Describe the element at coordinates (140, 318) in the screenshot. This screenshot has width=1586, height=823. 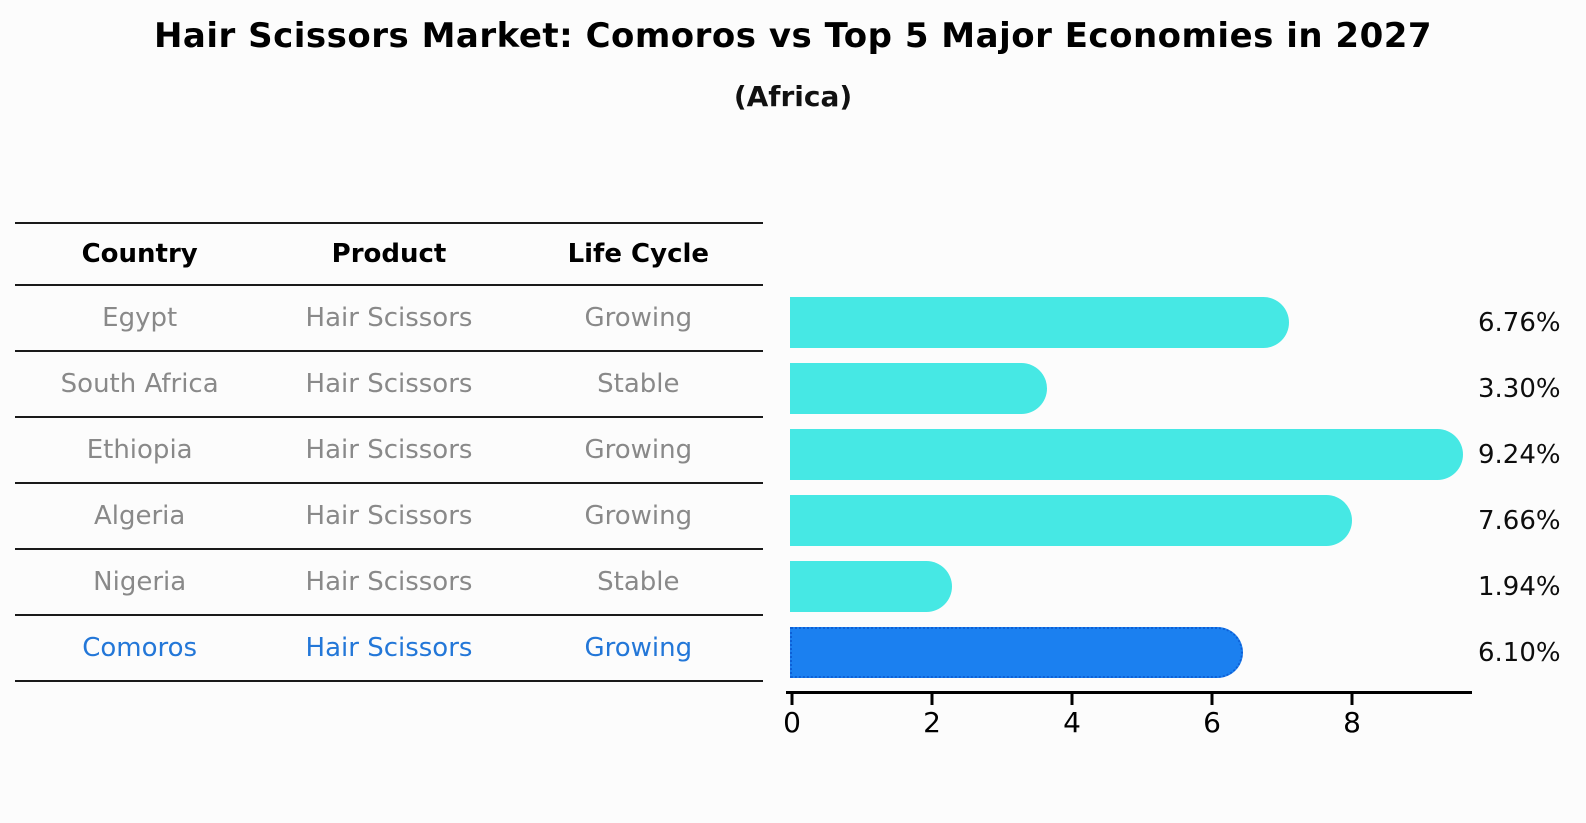
I see `cell-country: Egypt` at that location.